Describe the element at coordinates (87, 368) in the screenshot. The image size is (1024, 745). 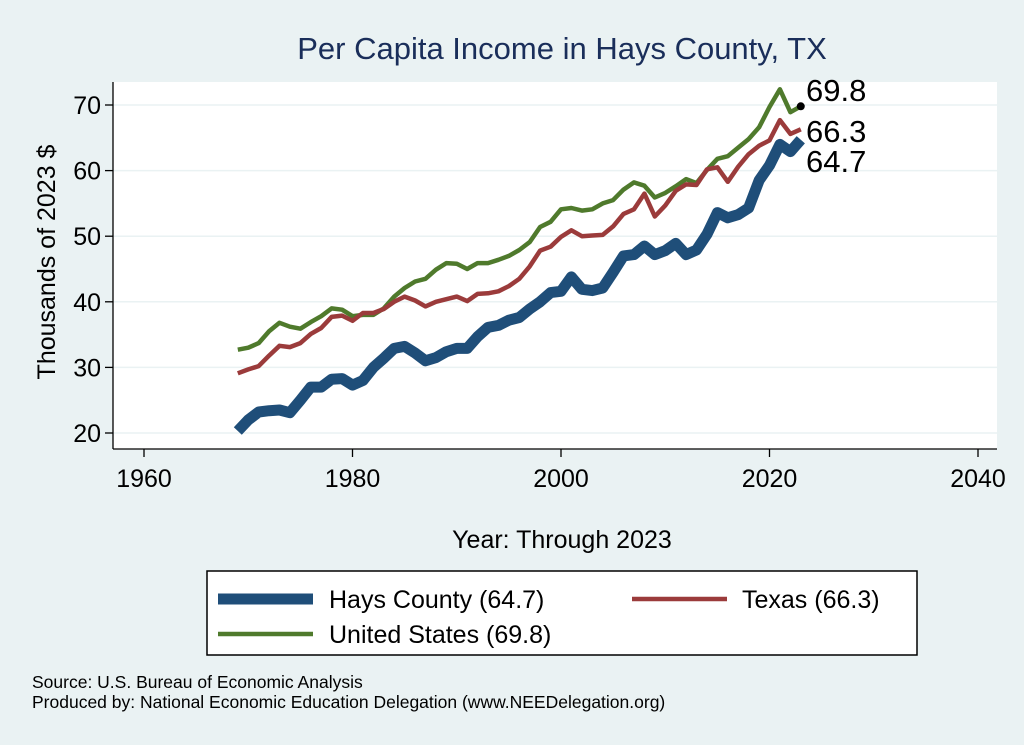
I see `y-tick-label: 30` at that location.